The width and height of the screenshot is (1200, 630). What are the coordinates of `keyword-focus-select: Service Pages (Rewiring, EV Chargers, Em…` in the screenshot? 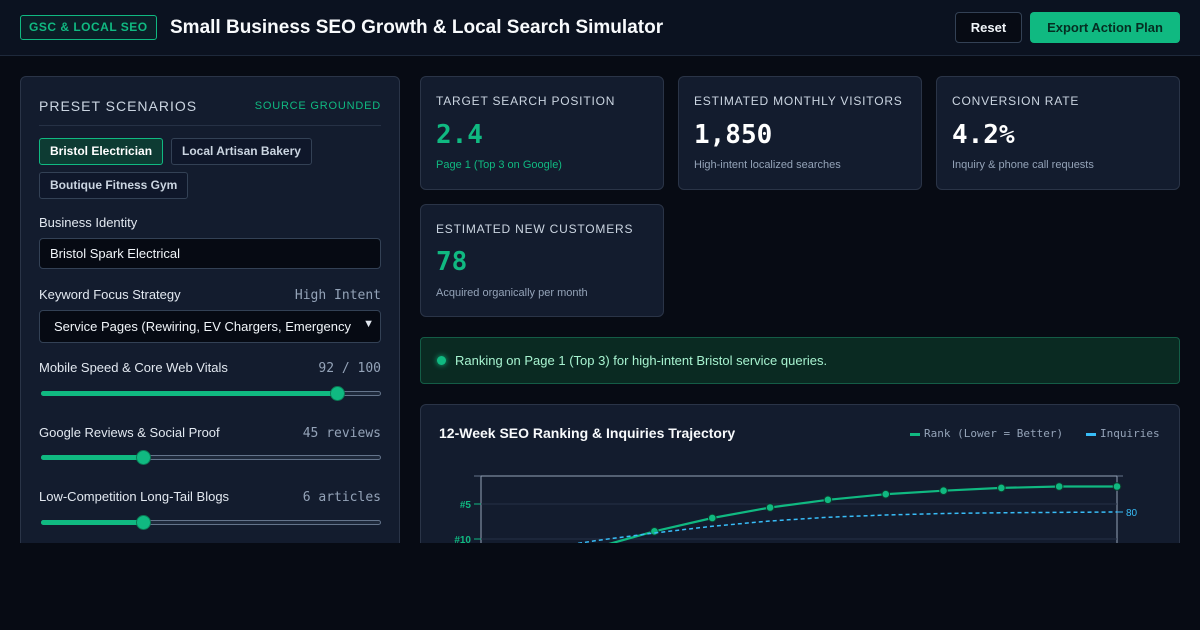 It's located at (210, 326).